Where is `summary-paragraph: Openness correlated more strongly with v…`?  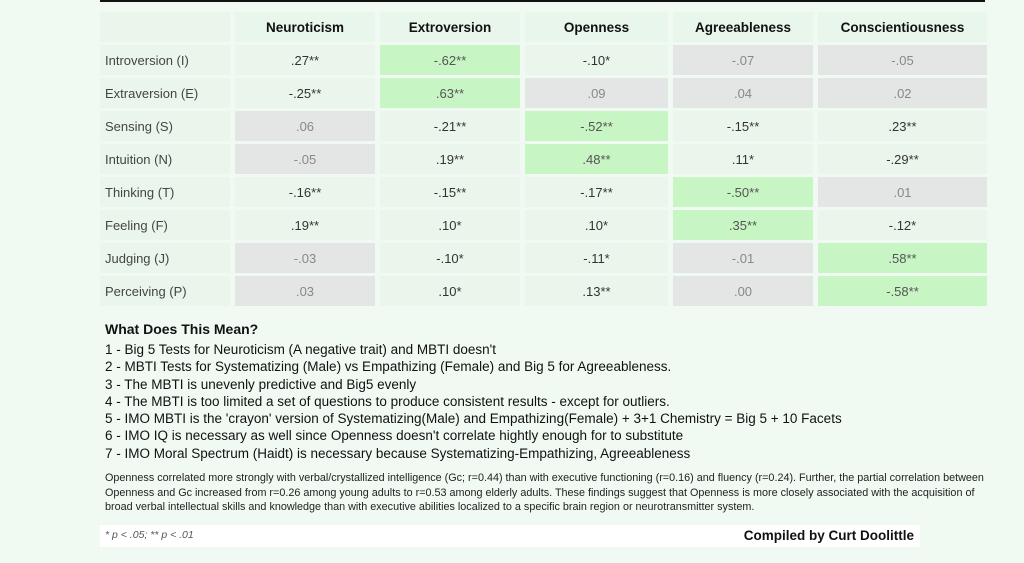 summary-paragraph: Openness correlated more strongly with v… is located at coordinates (544, 492).